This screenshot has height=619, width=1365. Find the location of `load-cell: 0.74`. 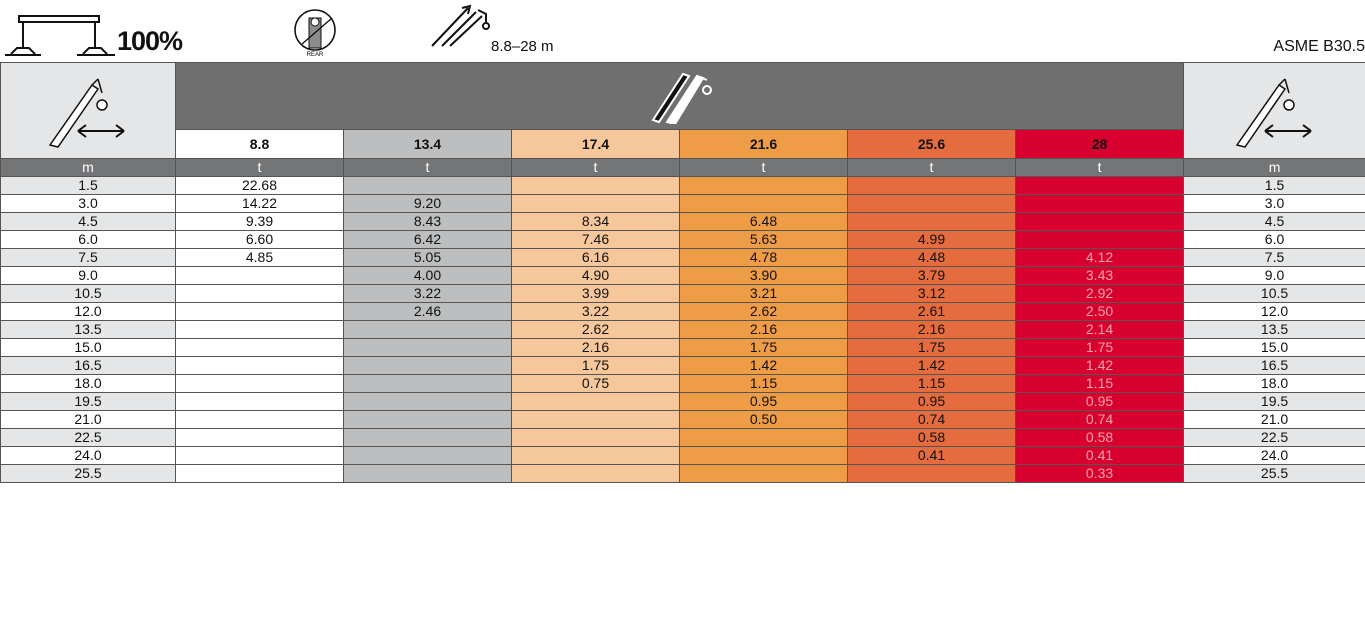

load-cell: 0.74 is located at coordinates (931, 419).